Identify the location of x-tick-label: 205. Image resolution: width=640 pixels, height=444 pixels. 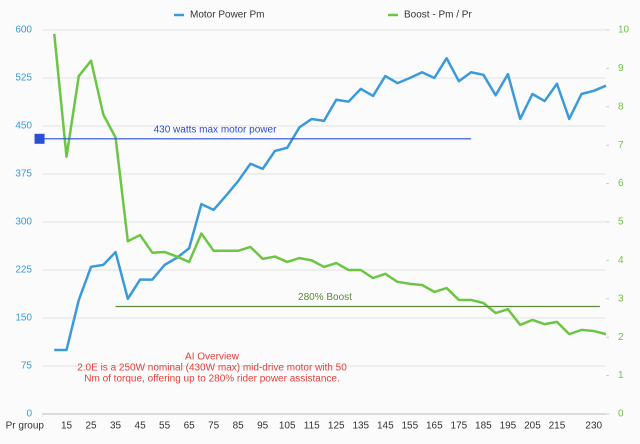
(532, 426).